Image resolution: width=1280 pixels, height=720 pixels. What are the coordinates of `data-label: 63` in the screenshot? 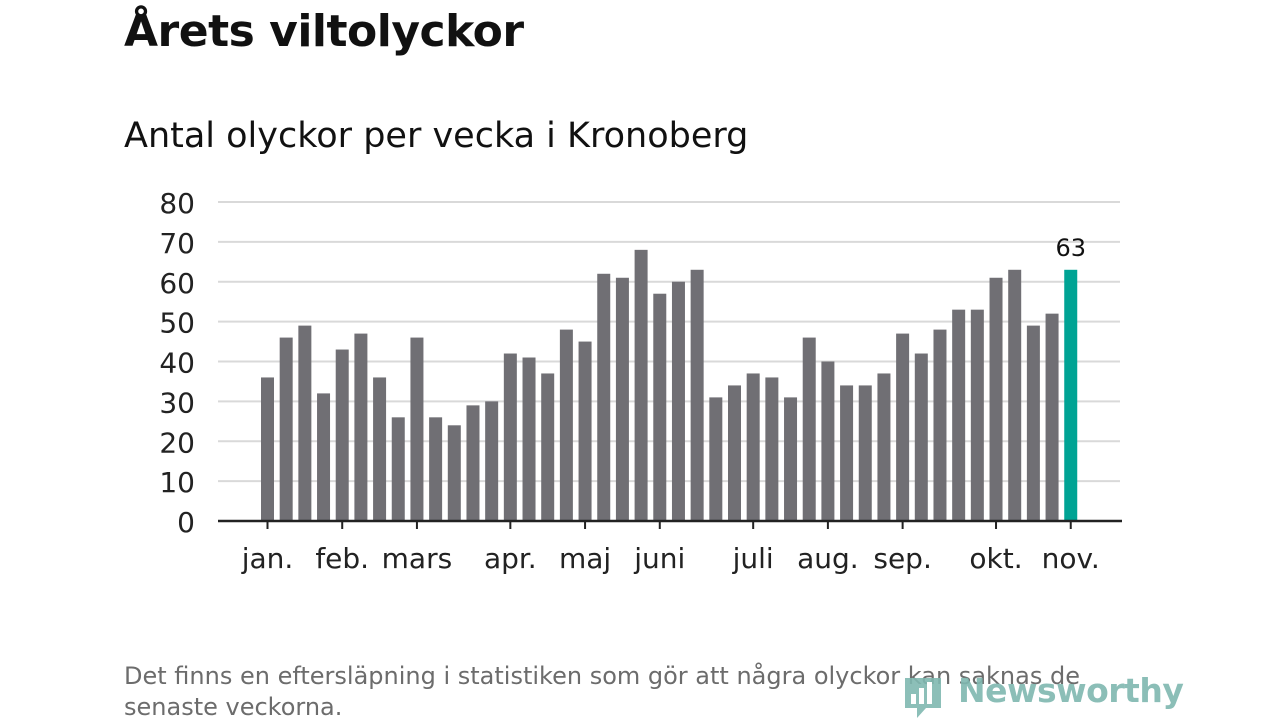 It's located at (1070, 248).